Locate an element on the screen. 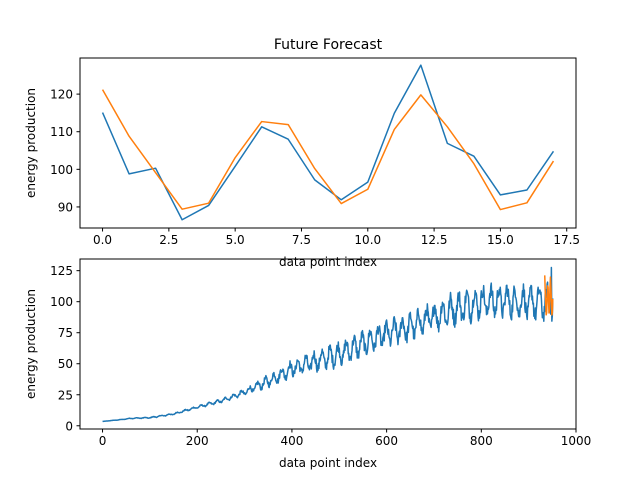  top-chart-x-tick-label: 12.5 is located at coordinates (434, 240).